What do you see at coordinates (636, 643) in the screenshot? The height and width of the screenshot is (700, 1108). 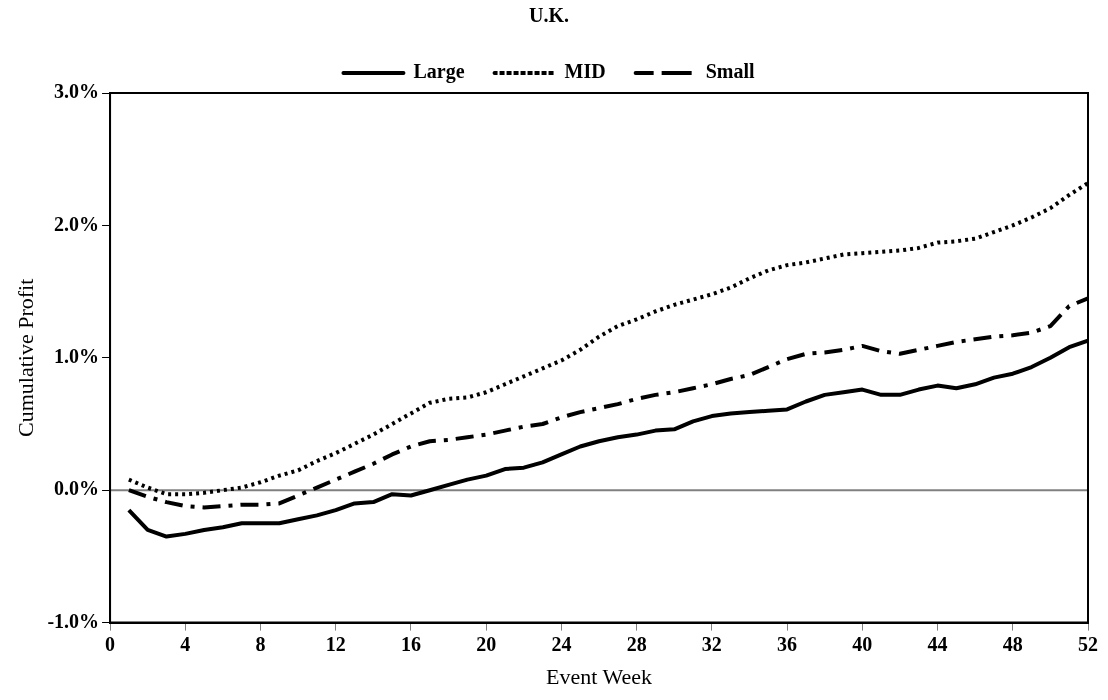 I see `x-tick-label: 28` at bounding box center [636, 643].